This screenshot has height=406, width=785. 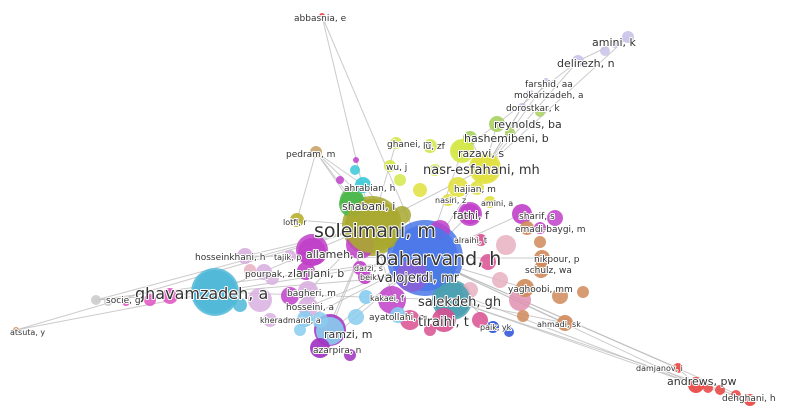 What do you see at coordinates (215, 292) in the screenshot?
I see `node-ghavamzadeh` at bounding box center [215, 292].